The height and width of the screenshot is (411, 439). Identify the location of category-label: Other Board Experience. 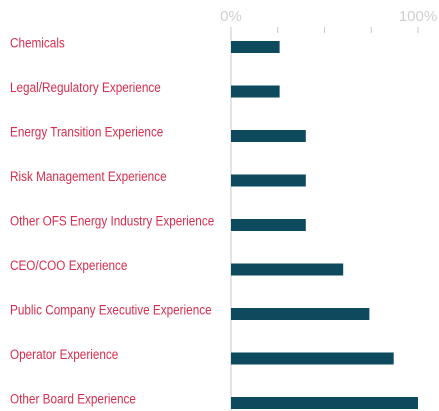
(73, 399).